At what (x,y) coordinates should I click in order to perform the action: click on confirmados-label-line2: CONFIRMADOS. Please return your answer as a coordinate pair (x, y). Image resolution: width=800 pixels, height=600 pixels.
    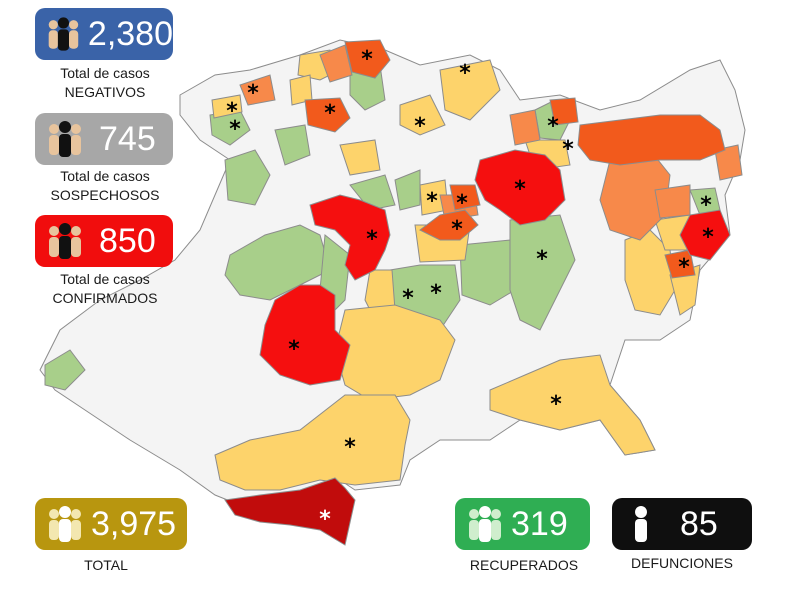
    Looking at the image, I should click on (105, 298).